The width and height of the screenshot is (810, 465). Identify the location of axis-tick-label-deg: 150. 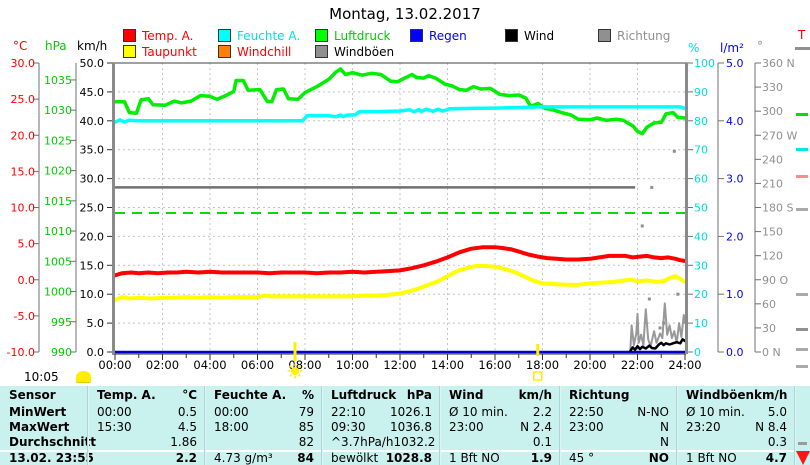
(772, 232).